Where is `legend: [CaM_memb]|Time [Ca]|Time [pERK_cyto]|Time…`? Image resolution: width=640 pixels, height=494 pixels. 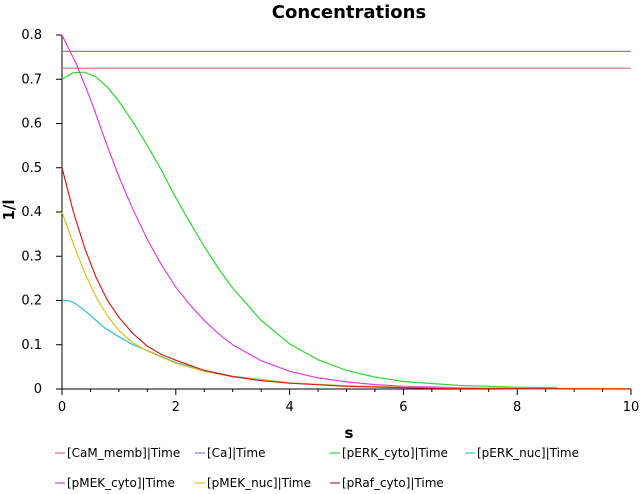
legend: [CaM_memb]|Time [Ca]|Time [pERK_cyto]|Time… is located at coordinates (317, 468).